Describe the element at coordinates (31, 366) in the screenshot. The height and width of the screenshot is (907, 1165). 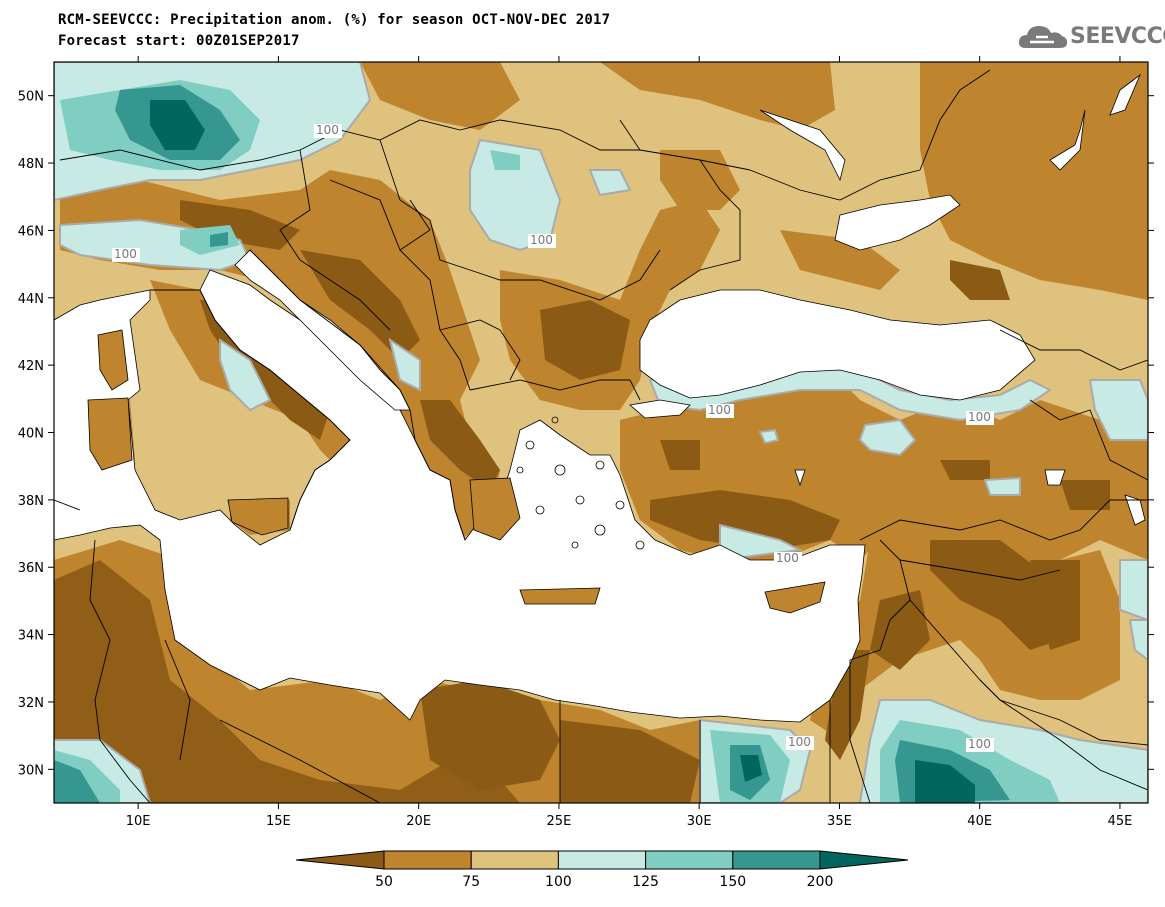
I see `lat-tick-label: 42N` at that location.